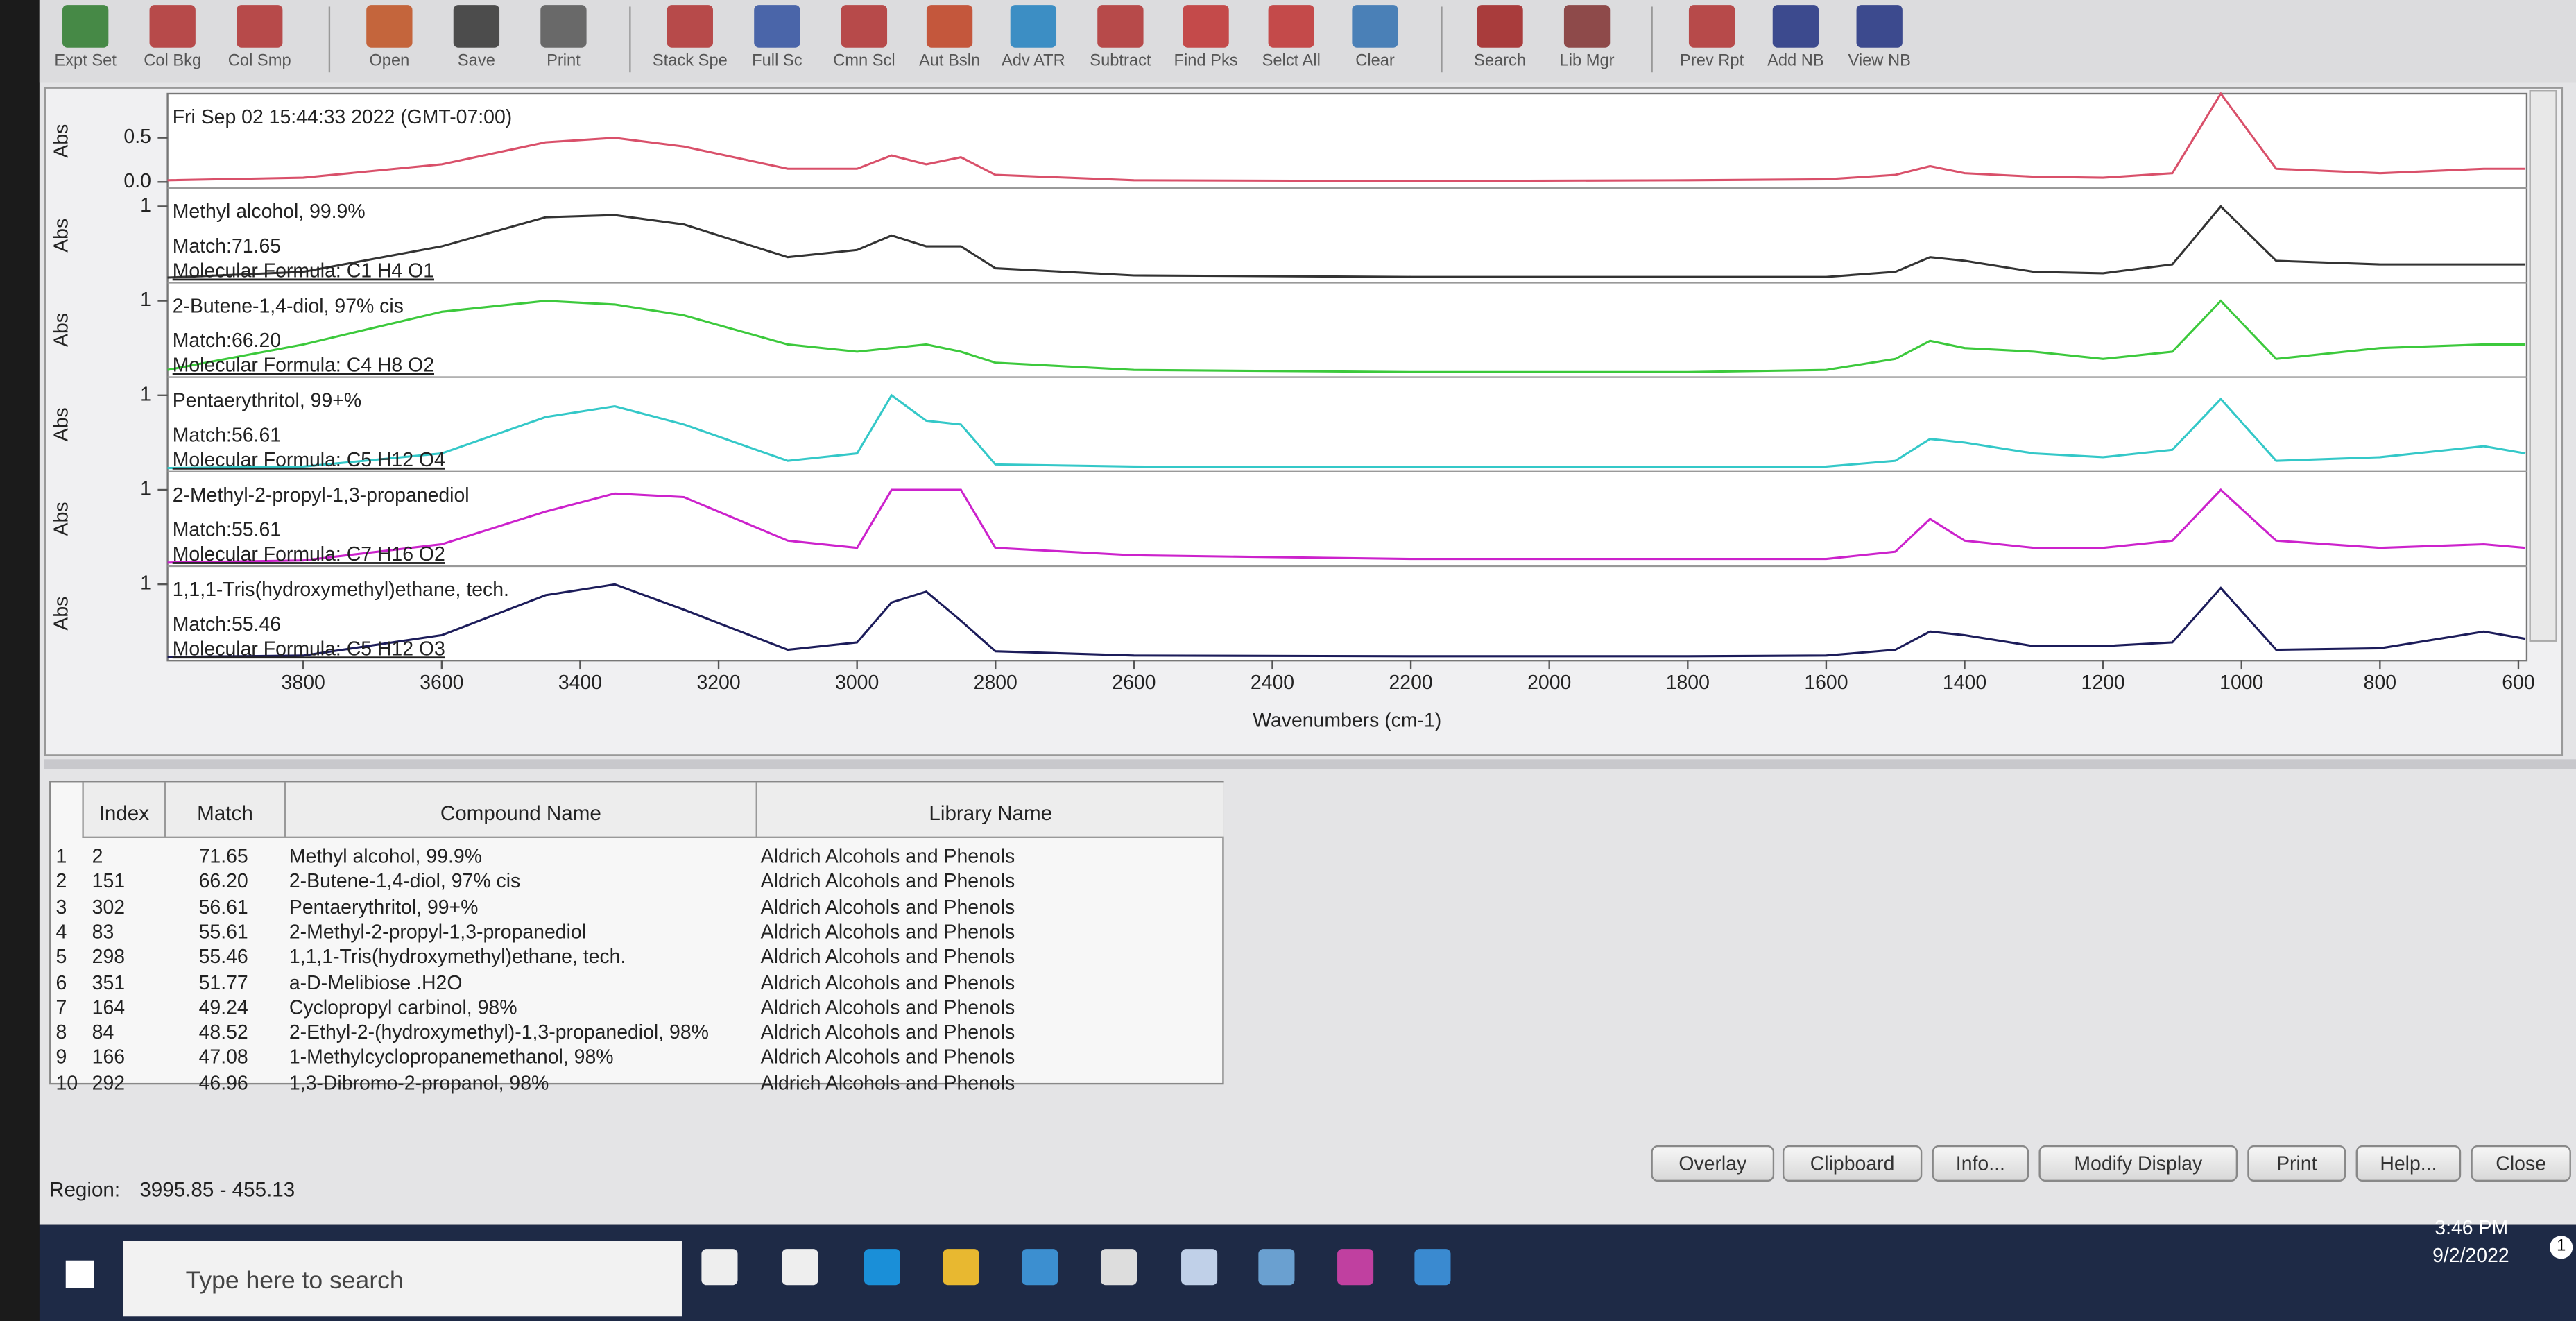 The image size is (2576, 1321). I want to click on table-cell: 1,1,1-Tris(hydroxymethyl)ethane, tech., so click(457, 957).